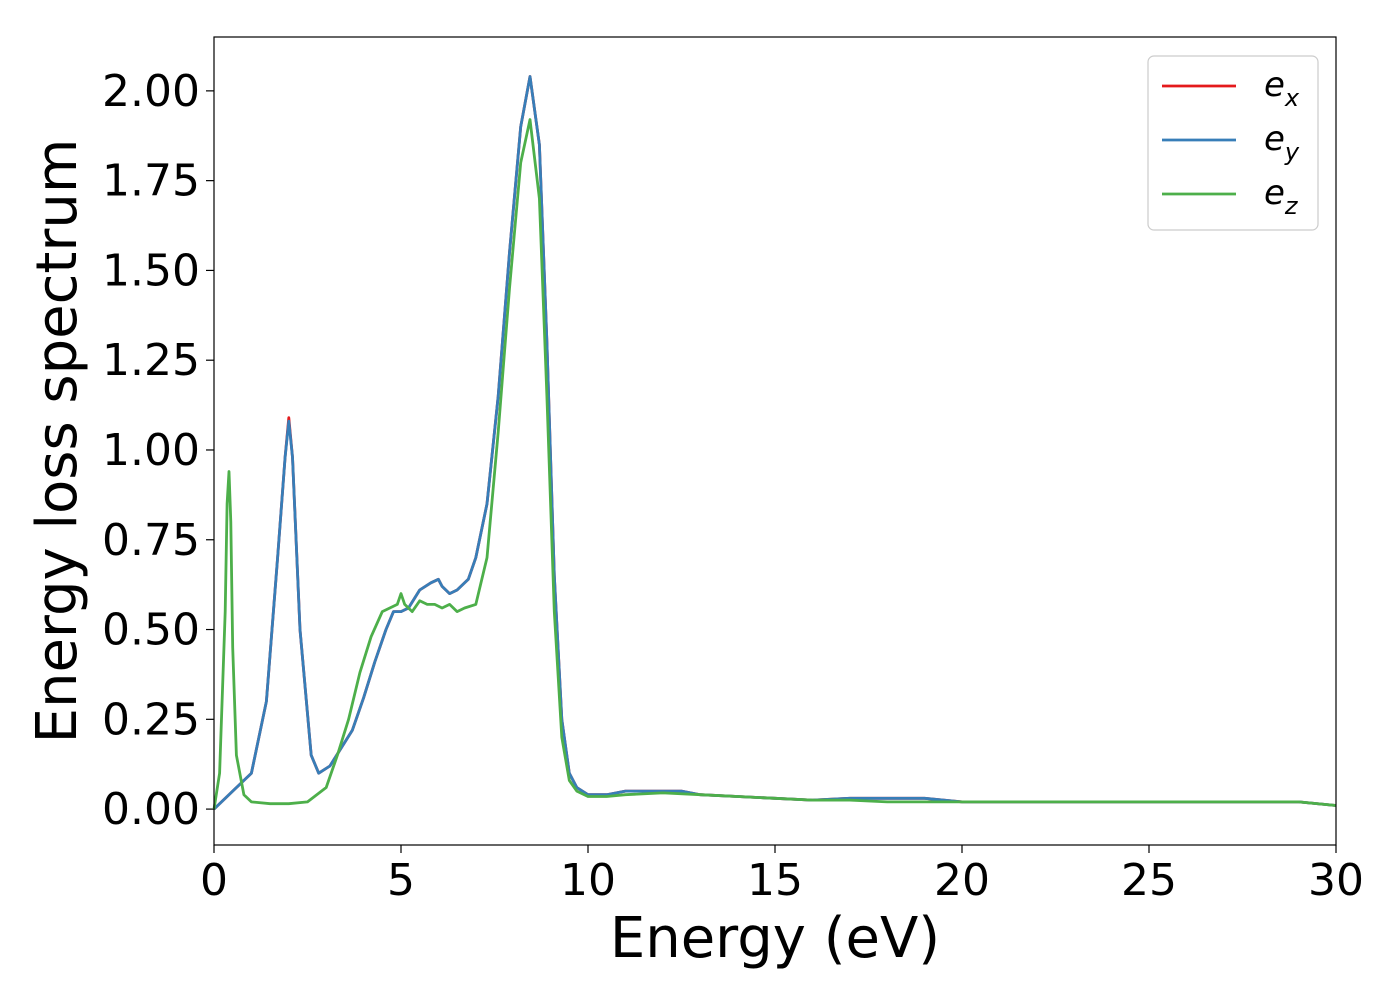 This screenshot has height=1000, width=1400. I want to click on y-tick-label: 1.50, so click(151, 270).